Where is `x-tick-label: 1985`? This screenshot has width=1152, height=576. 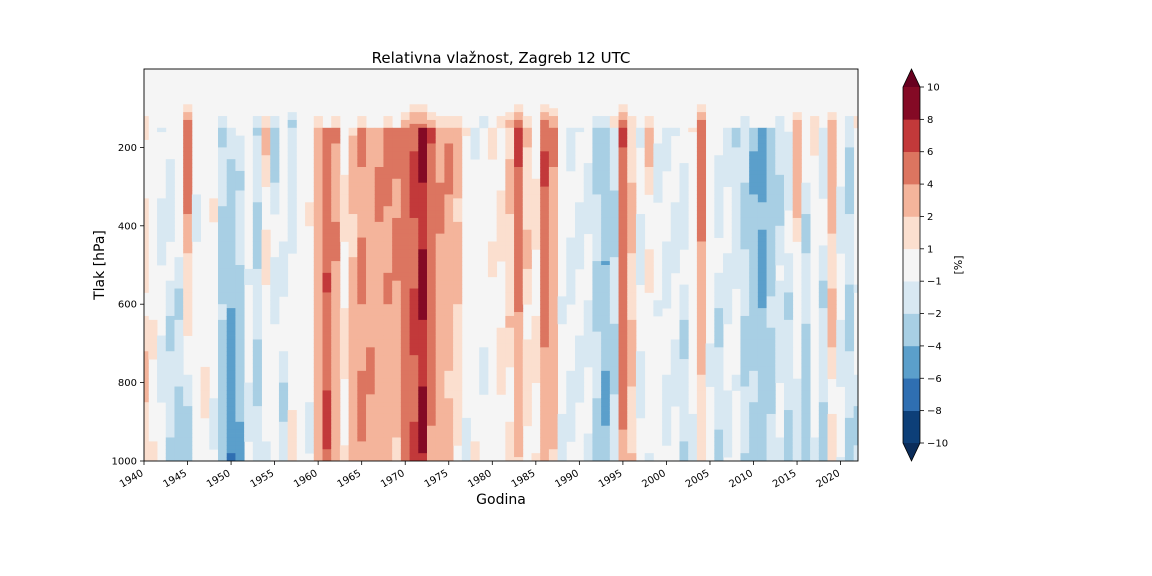 x-tick-label: 1985 is located at coordinates (524, 479).